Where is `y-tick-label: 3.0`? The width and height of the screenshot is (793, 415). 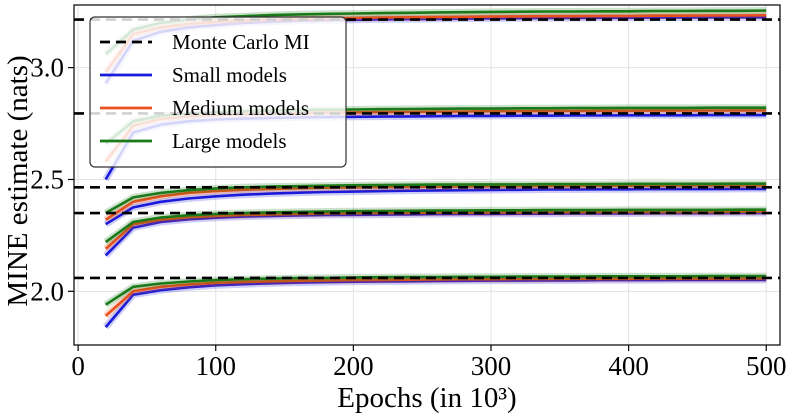 y-tick-label: 3.0 is located at coordinates (47, 68).